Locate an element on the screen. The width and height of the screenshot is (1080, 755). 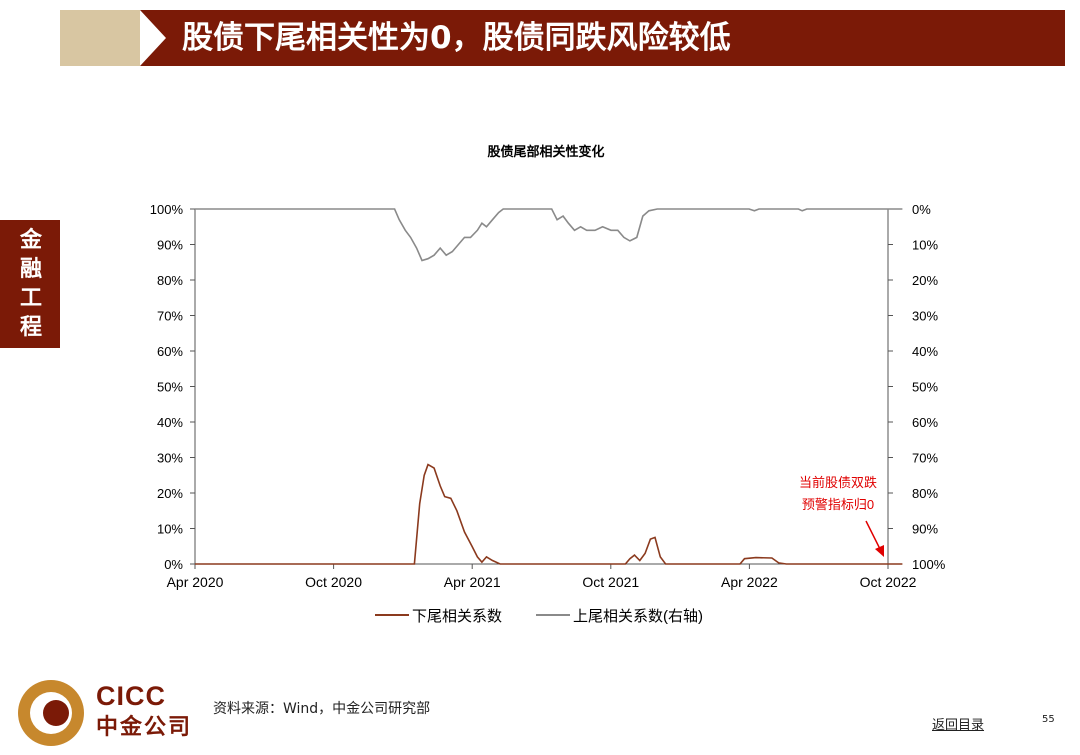
back-to-contents-link: 返回目录 is located at coordinates (958, 725).